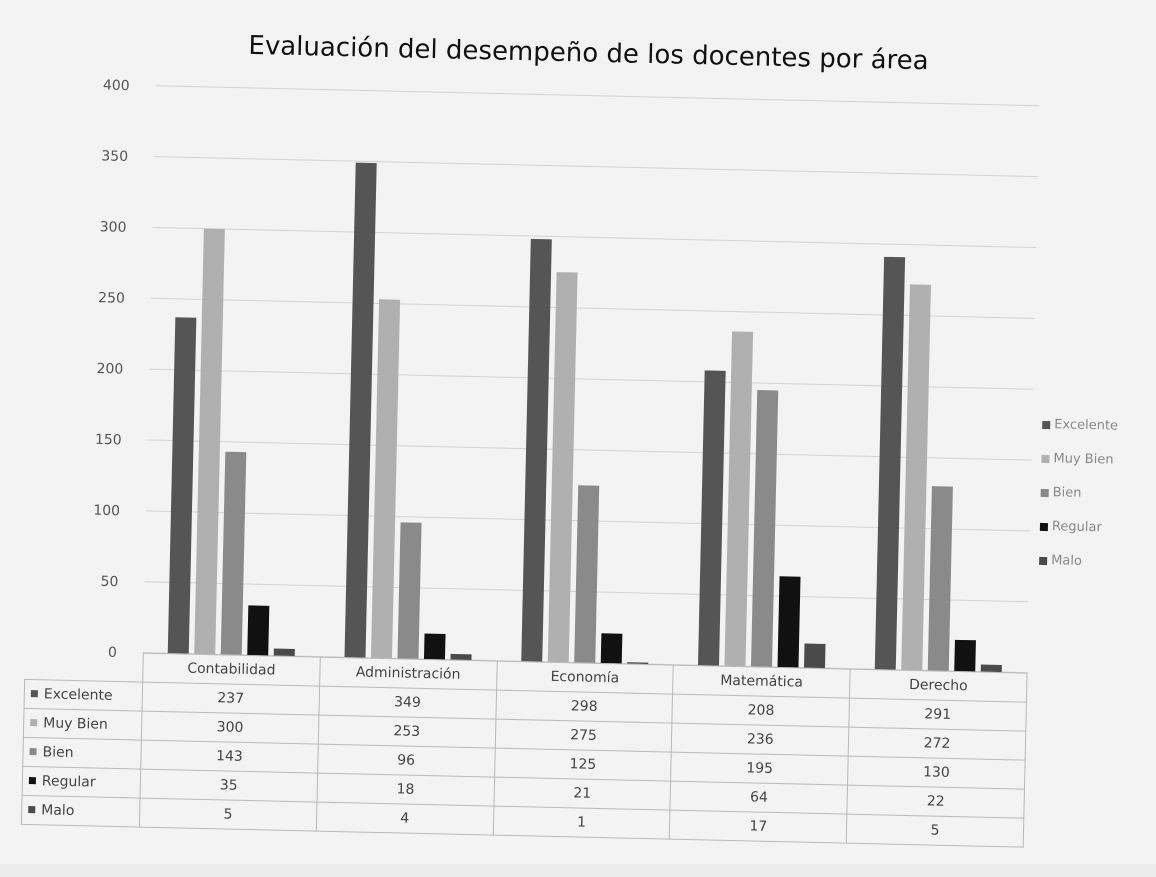 This screenshot has height=877, width=1156. What do you see at coordinates (585, 677) in the screenshot?
I see `category-label: Economía` at bounding box center [585, 677].